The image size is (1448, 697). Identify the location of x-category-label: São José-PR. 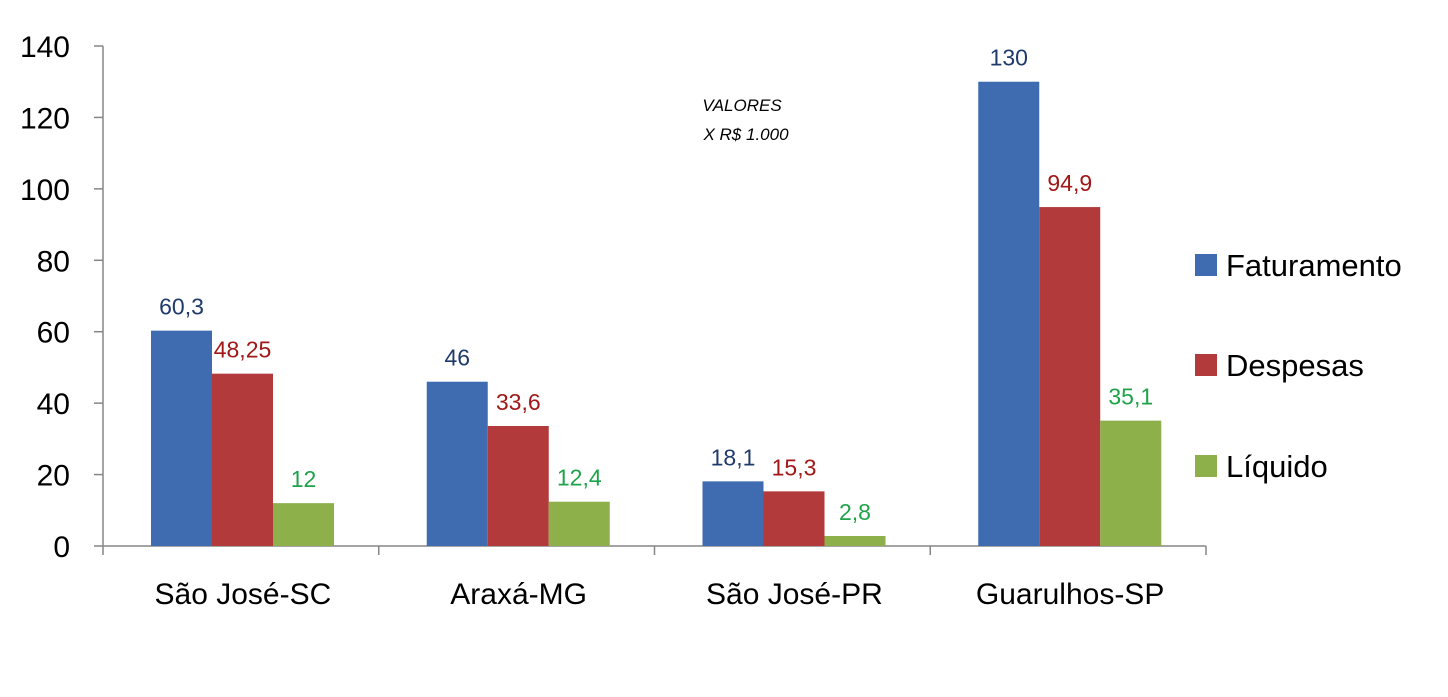
(794, 594).